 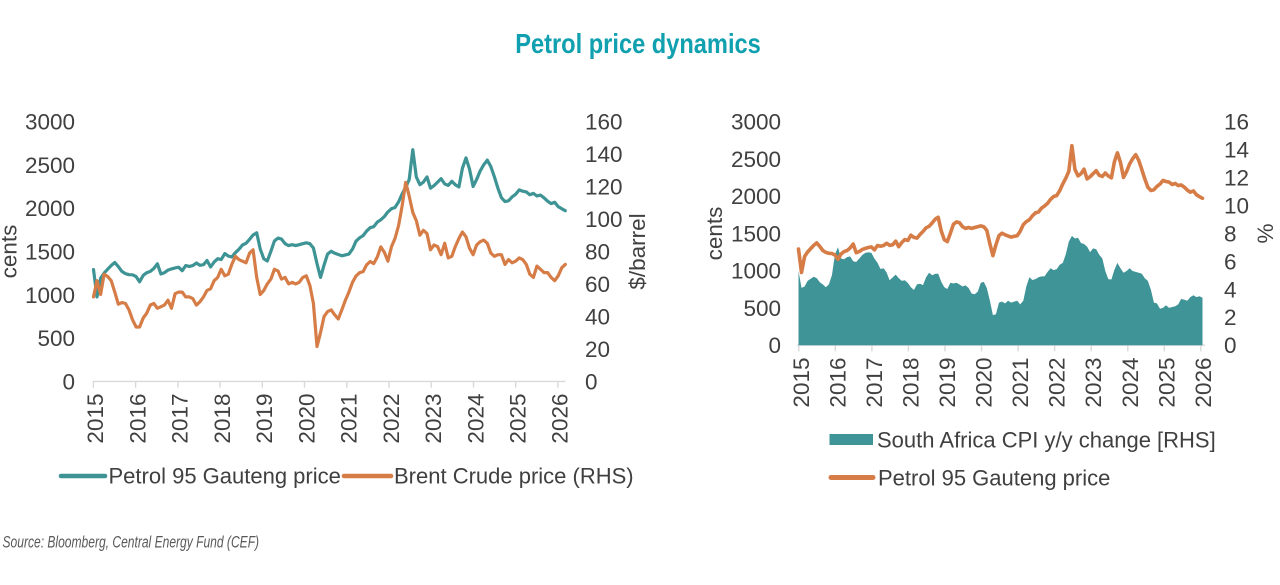 What do you see at coordinates (597, 316) in the screenshot?
I see `svg-text: 40` at bounding box center [597, 316].